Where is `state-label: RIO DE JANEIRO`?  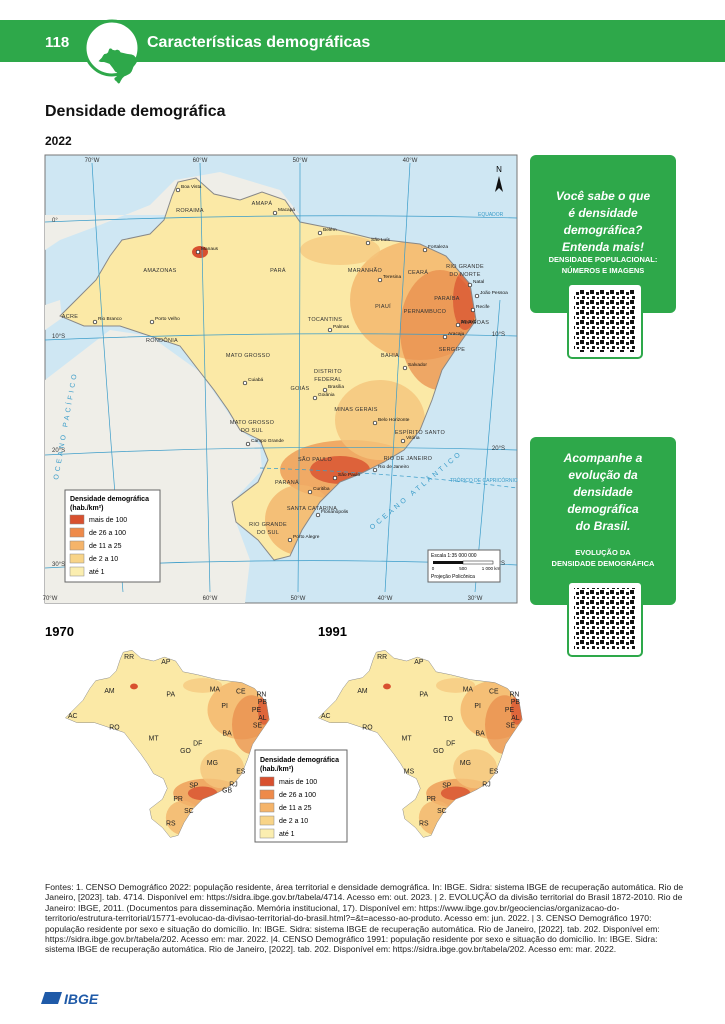
state-label: RIO DE JANEIRO is located at coordinates (408, 459).